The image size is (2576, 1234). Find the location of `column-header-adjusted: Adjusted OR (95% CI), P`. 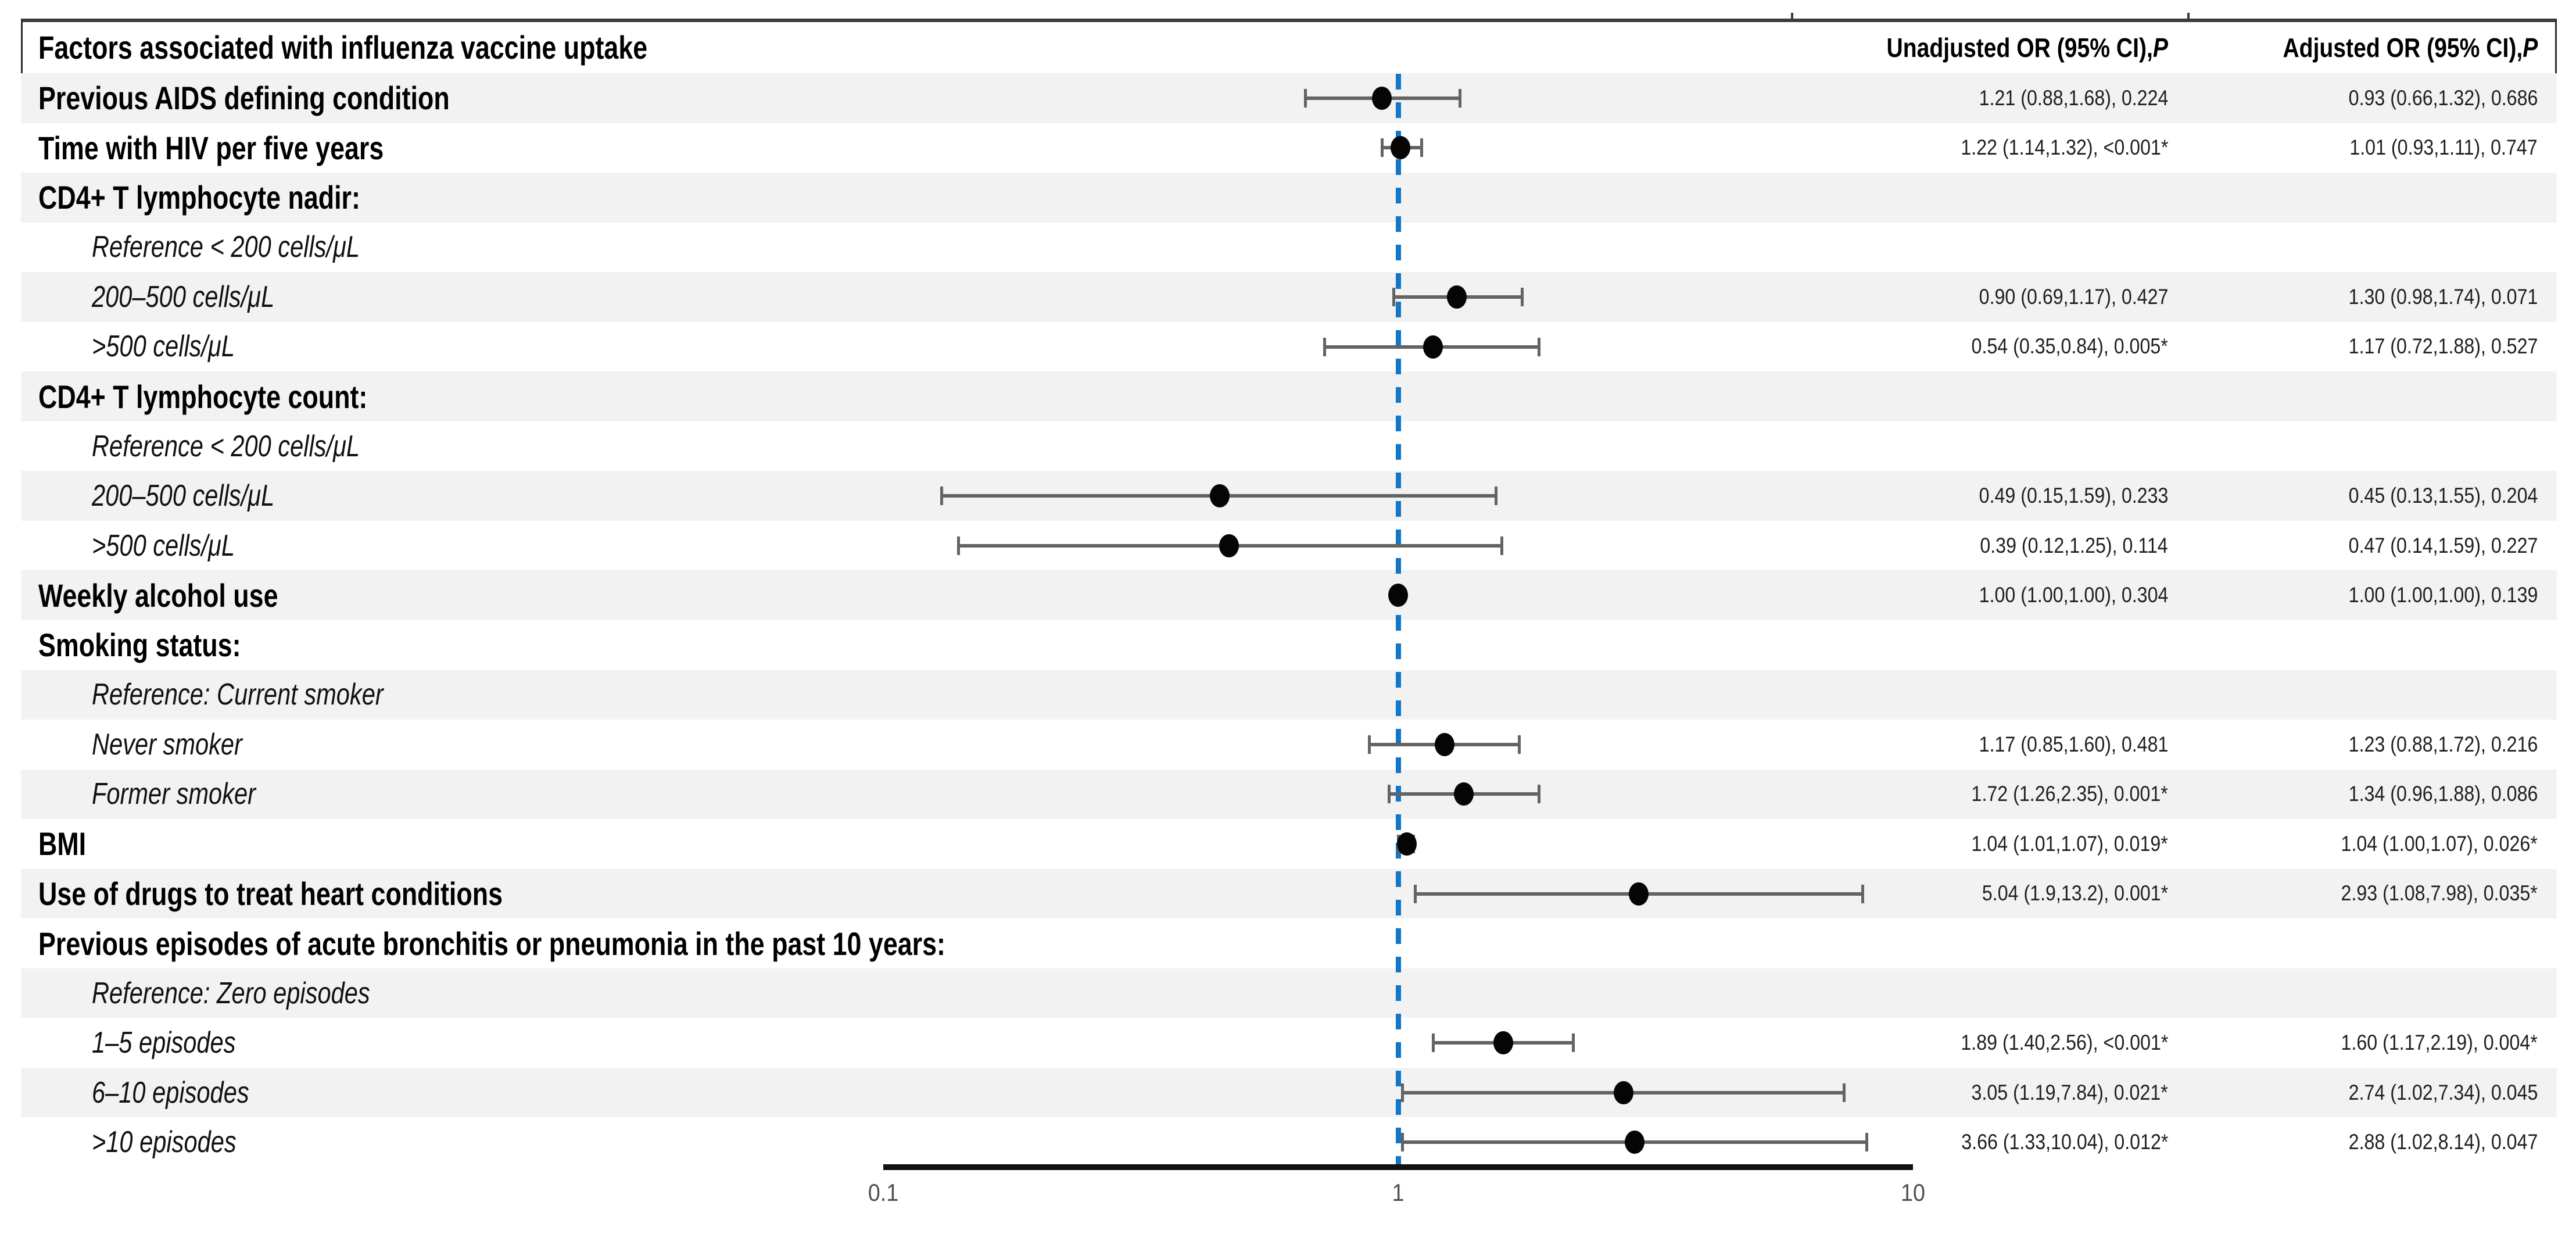

column-header-adjusted: Adjusted OR (95% CI), P is located at coordinates (2410, 47).